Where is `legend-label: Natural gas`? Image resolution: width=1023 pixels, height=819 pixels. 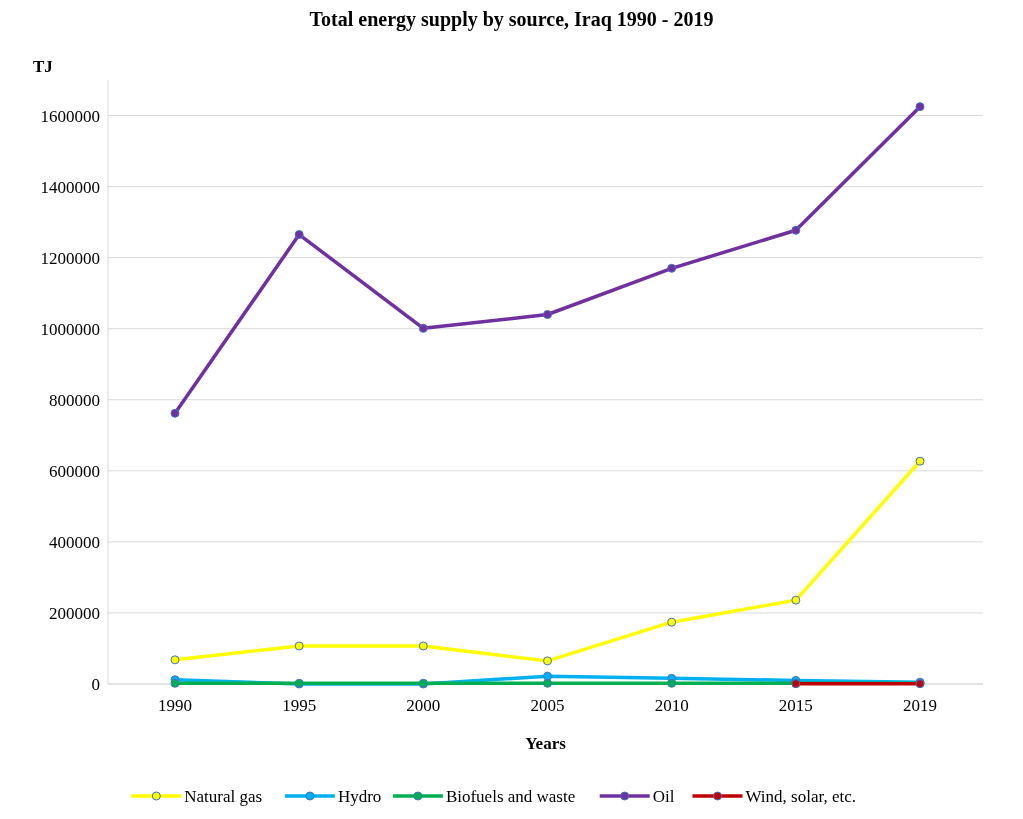 legend-label: Natural gas is located at coordinates (223, 796).